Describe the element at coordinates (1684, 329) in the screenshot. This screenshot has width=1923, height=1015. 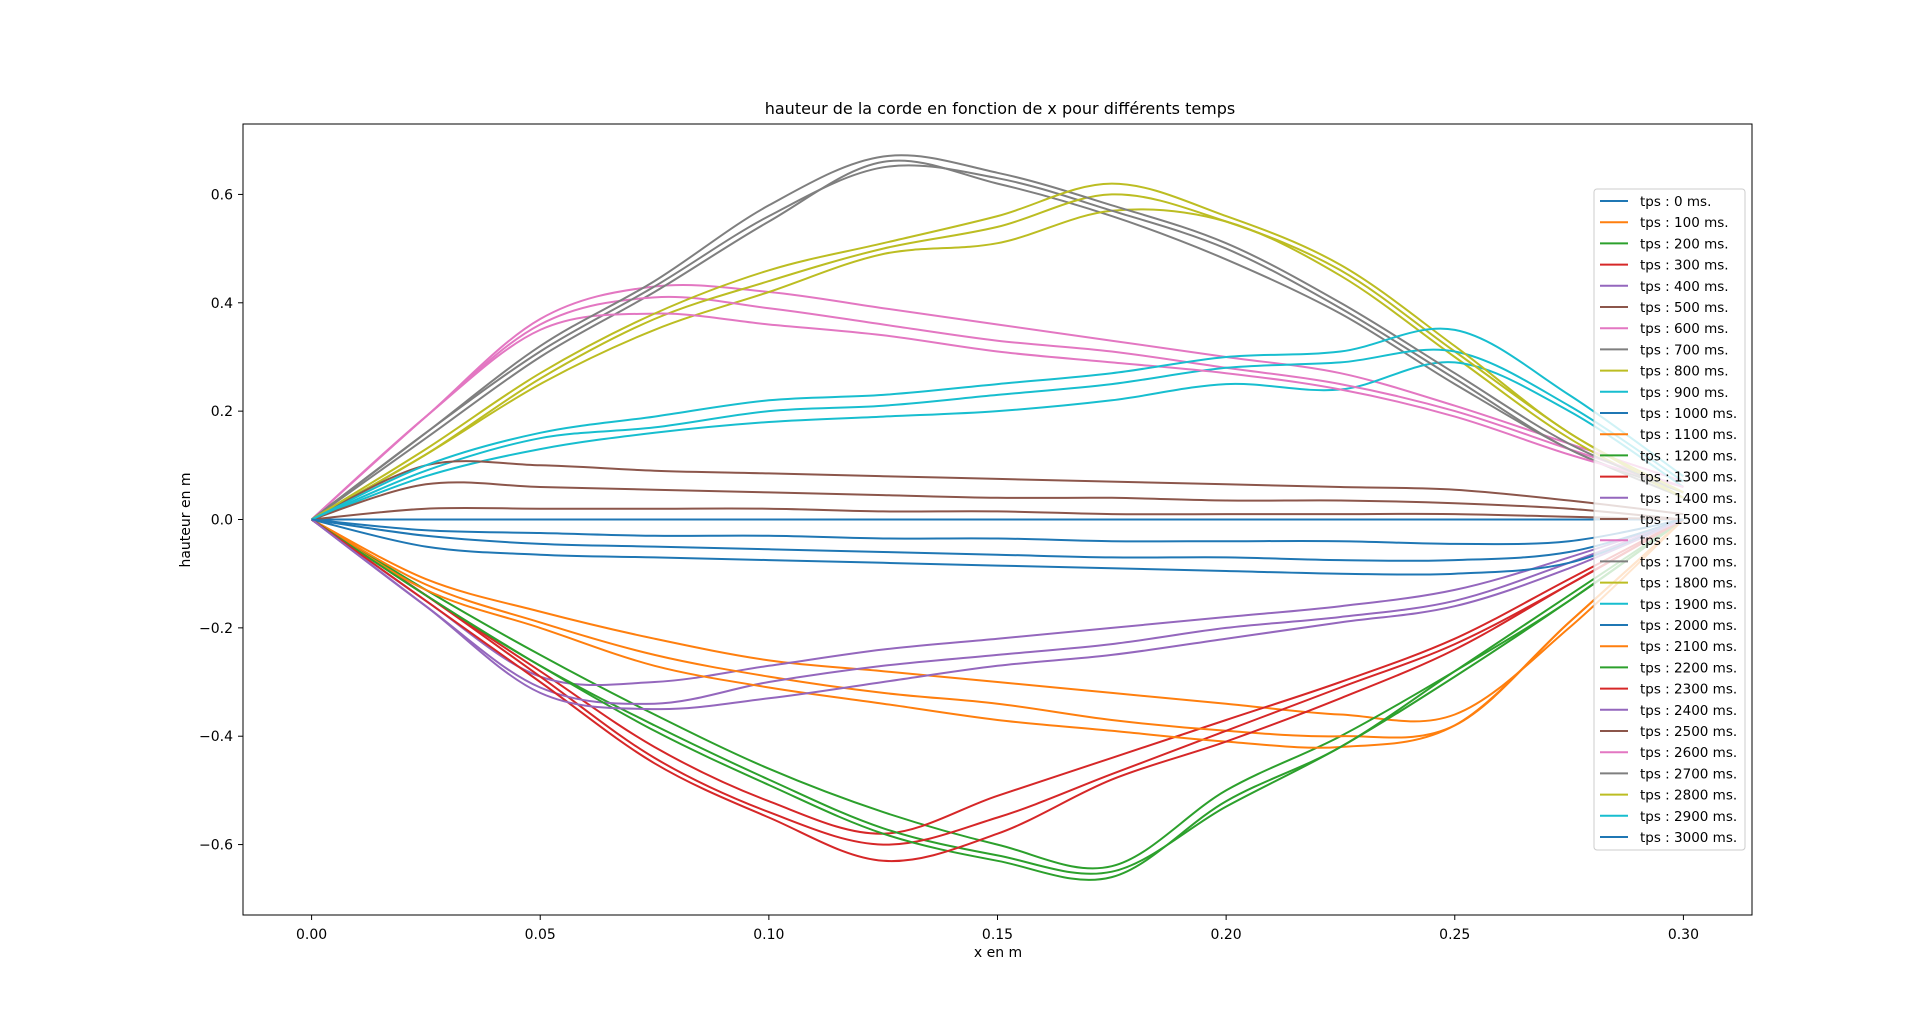
I see `legend-entry: tps : 600 ms.` at that location.